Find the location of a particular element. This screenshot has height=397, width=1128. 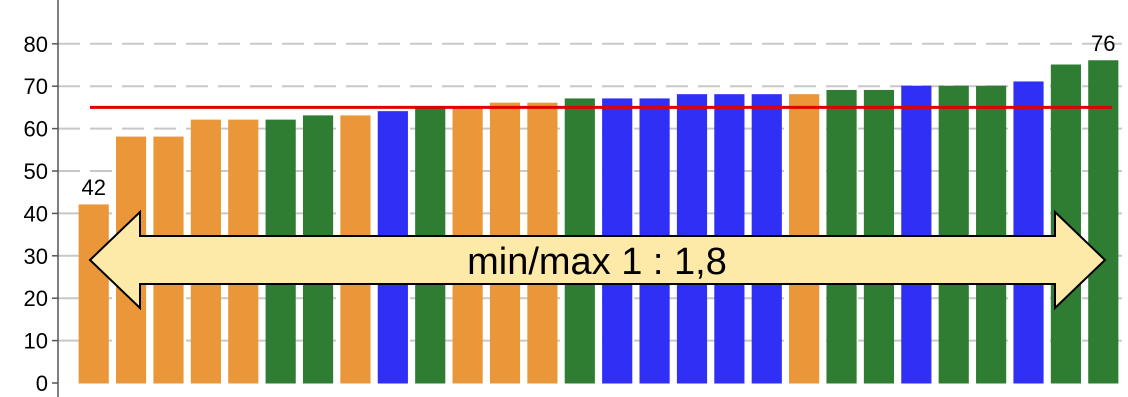

min-max-ratio-label: min/max 1 : 1,8 is located at coordinates (597, 262).